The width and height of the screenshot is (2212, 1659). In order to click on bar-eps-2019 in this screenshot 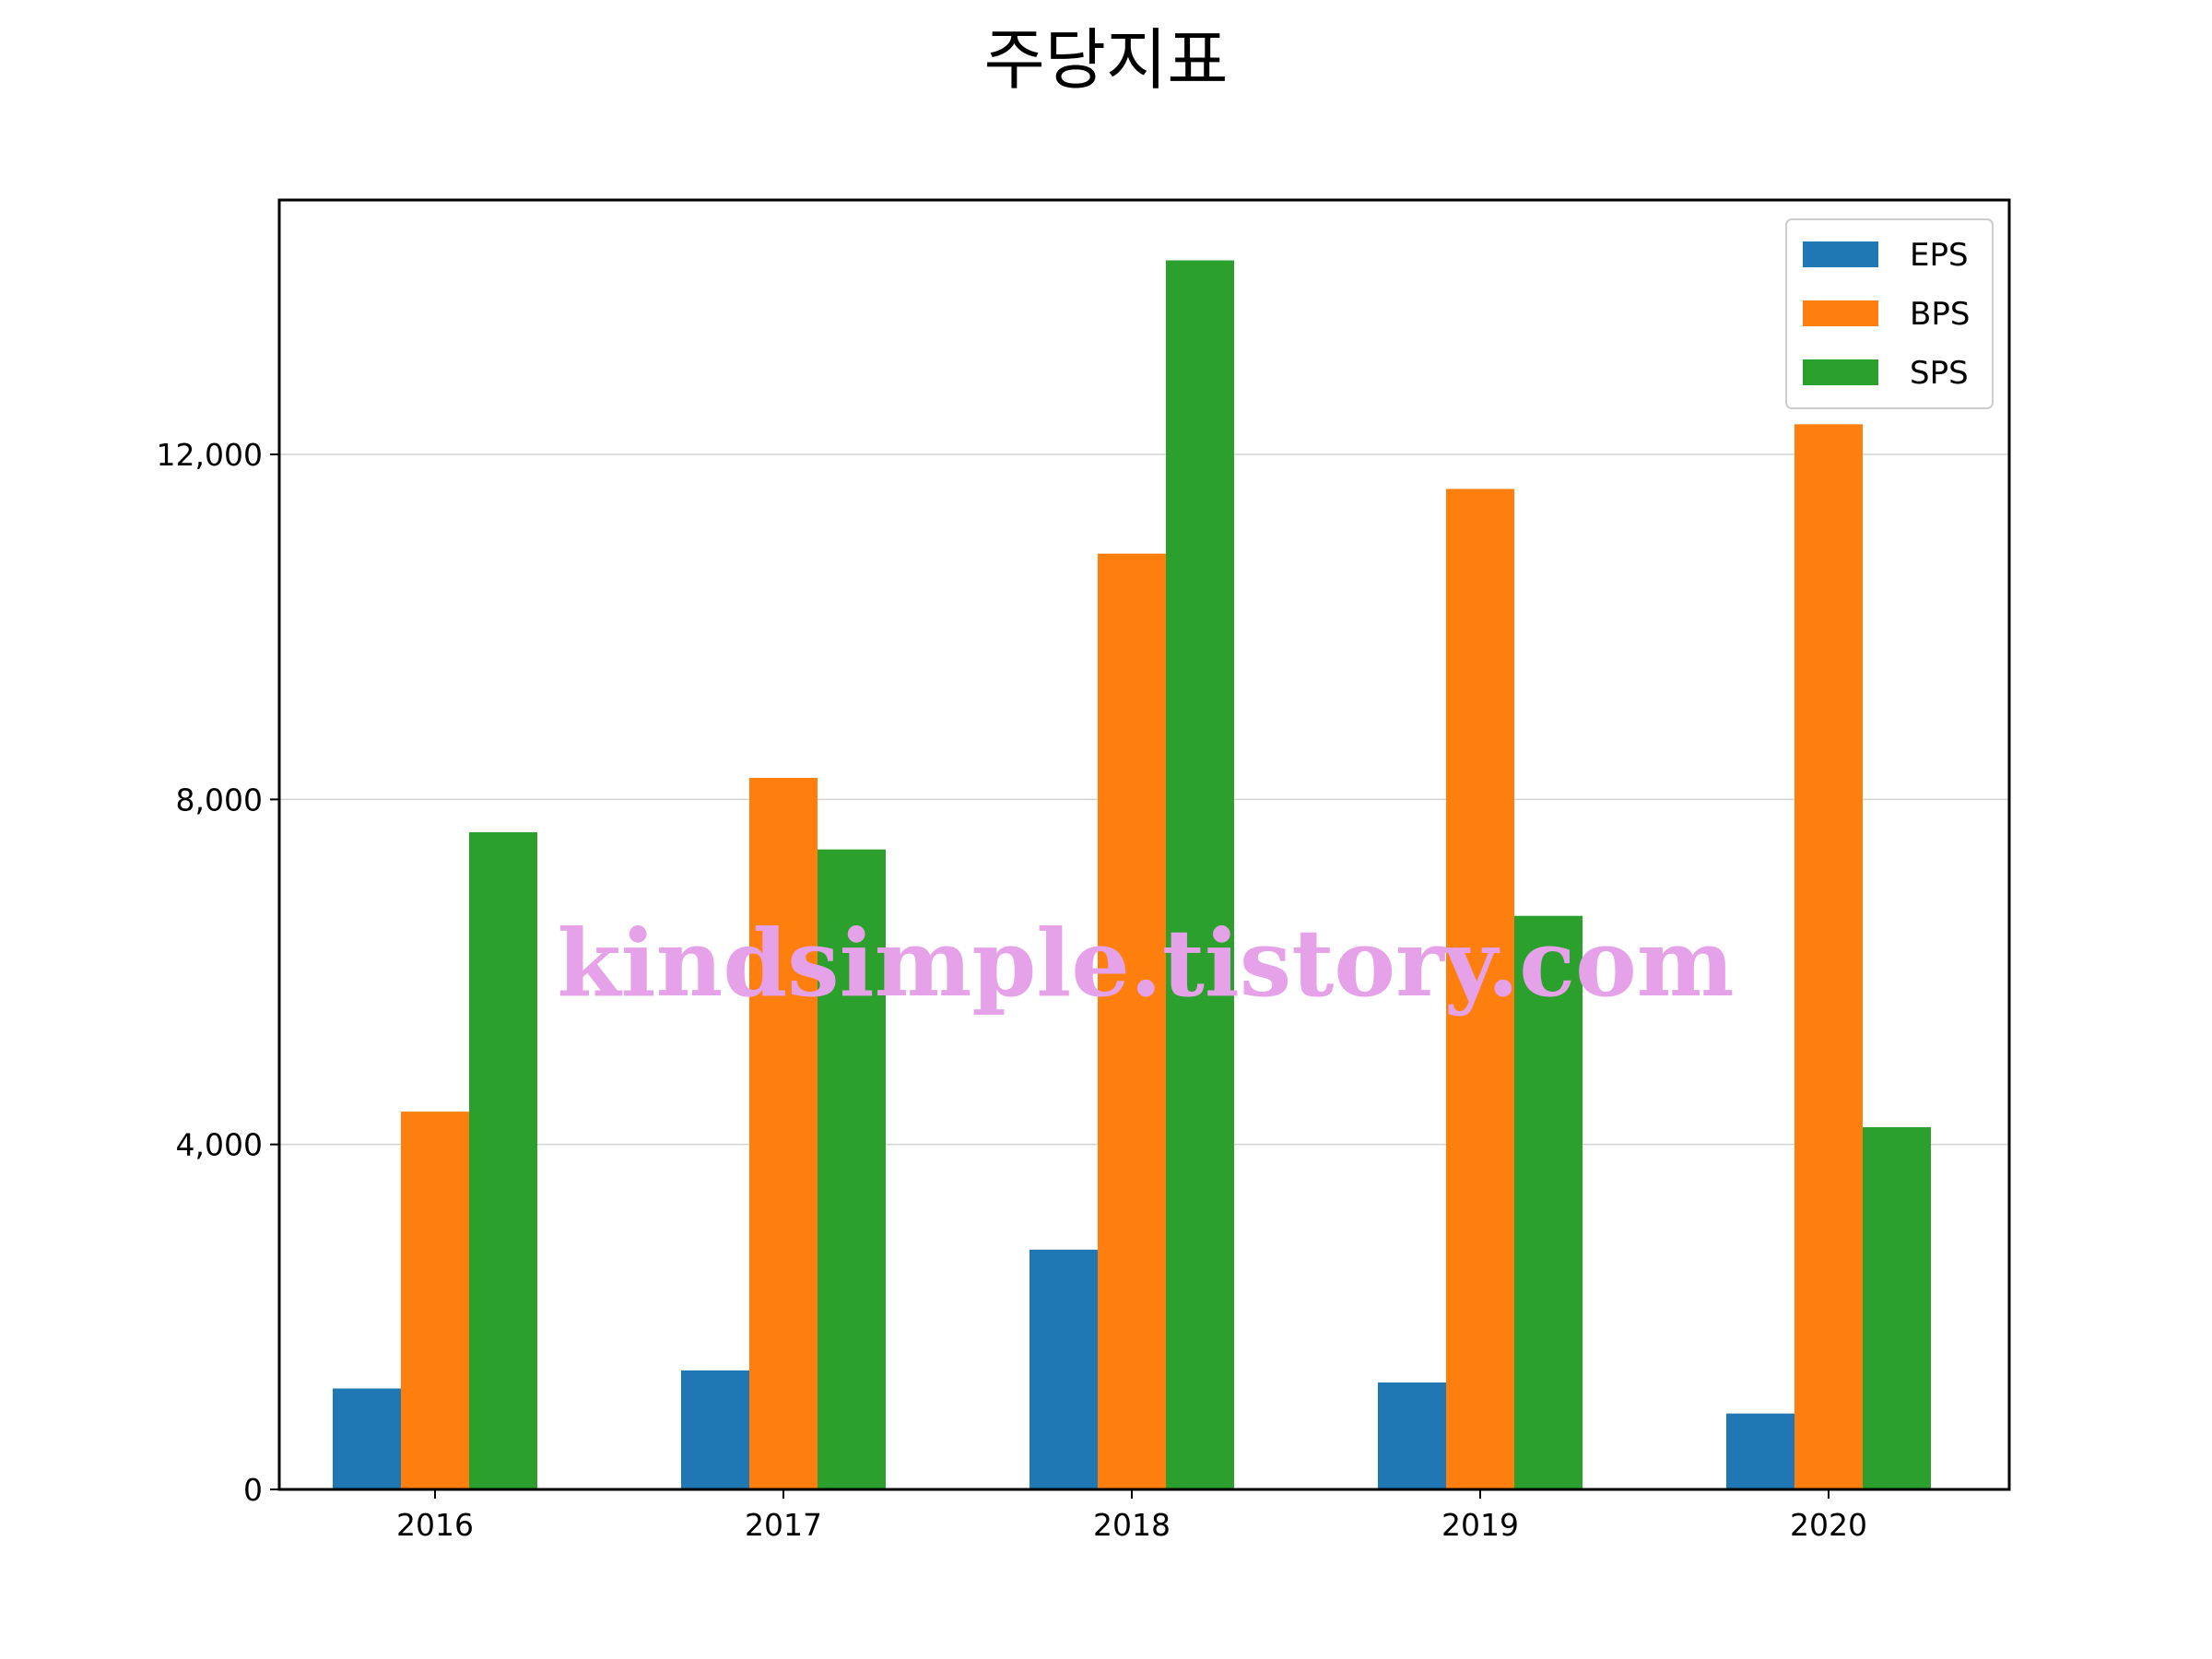, I will do `click(1412, 1435)`.